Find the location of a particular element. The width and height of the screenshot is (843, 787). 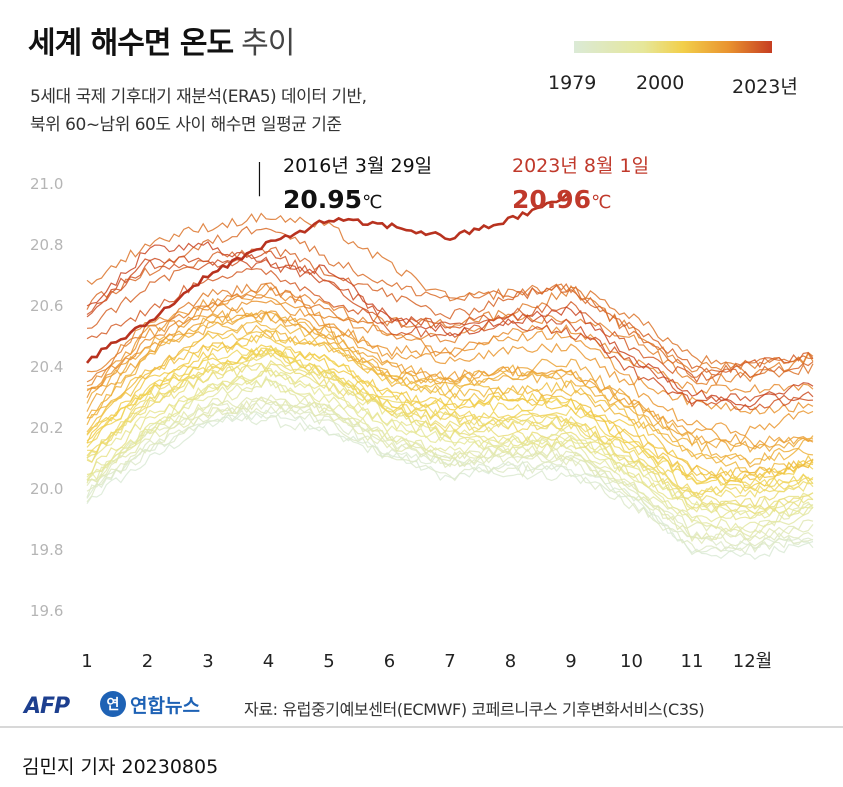

y-tick-label: 19.6 is located at coordinates (46, 611).